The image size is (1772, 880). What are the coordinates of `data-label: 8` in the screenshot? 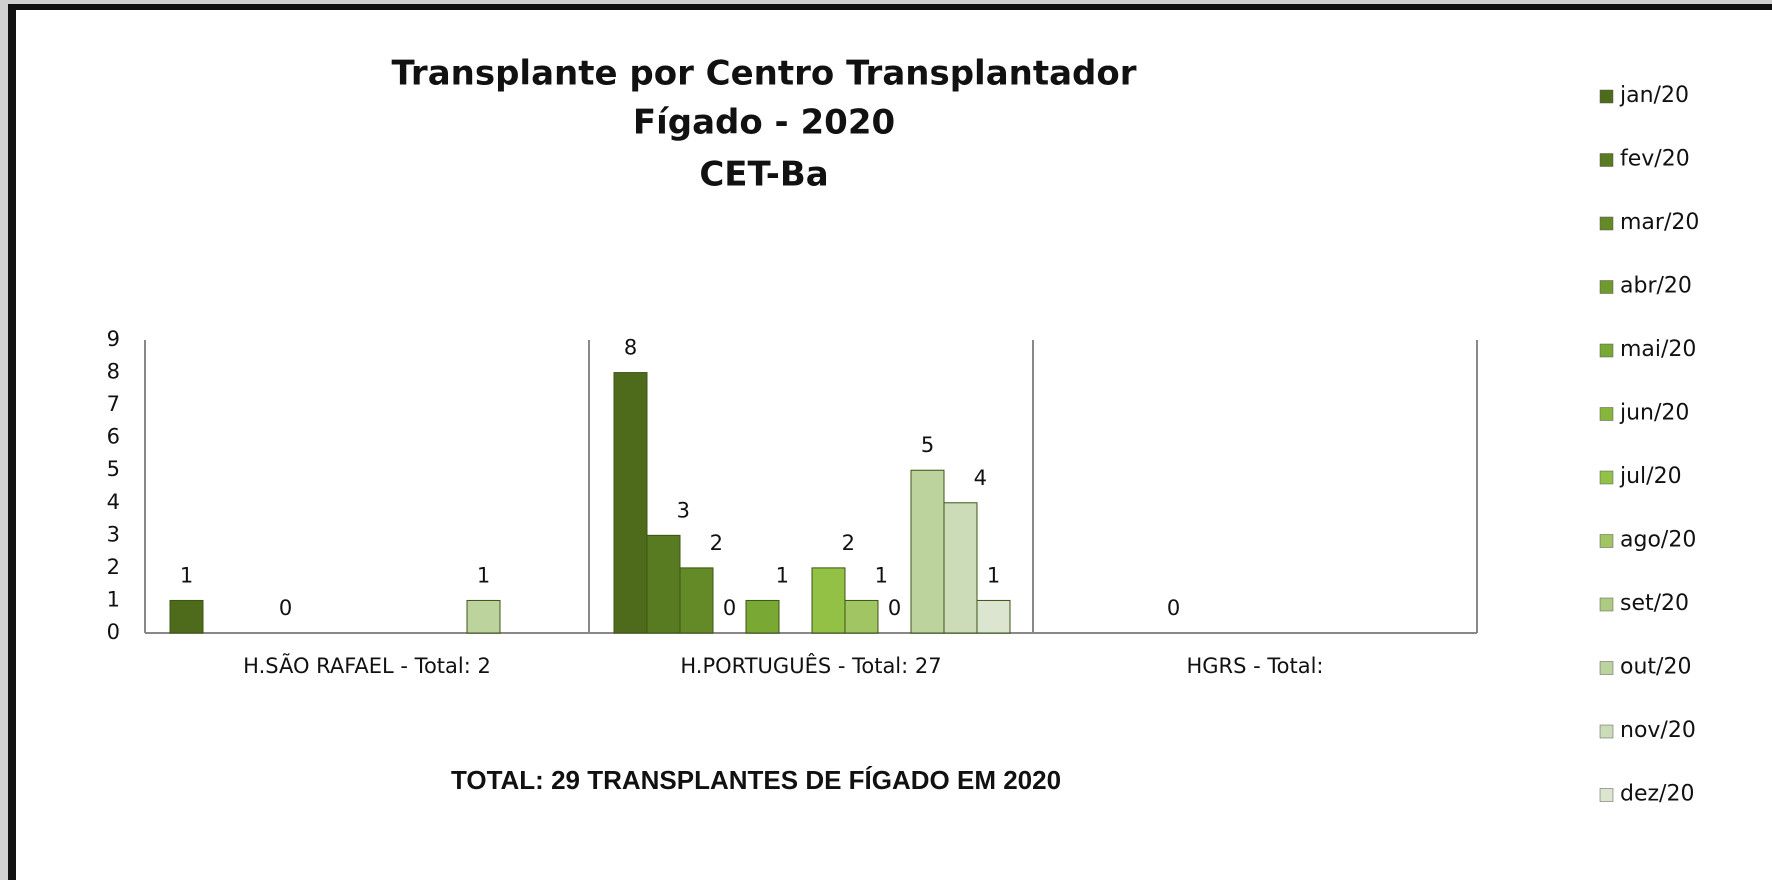 It's located at (630, 348).